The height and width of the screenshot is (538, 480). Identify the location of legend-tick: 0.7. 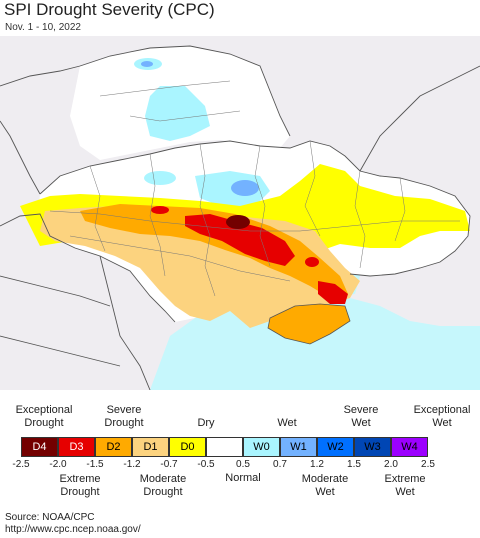
(280, 464).